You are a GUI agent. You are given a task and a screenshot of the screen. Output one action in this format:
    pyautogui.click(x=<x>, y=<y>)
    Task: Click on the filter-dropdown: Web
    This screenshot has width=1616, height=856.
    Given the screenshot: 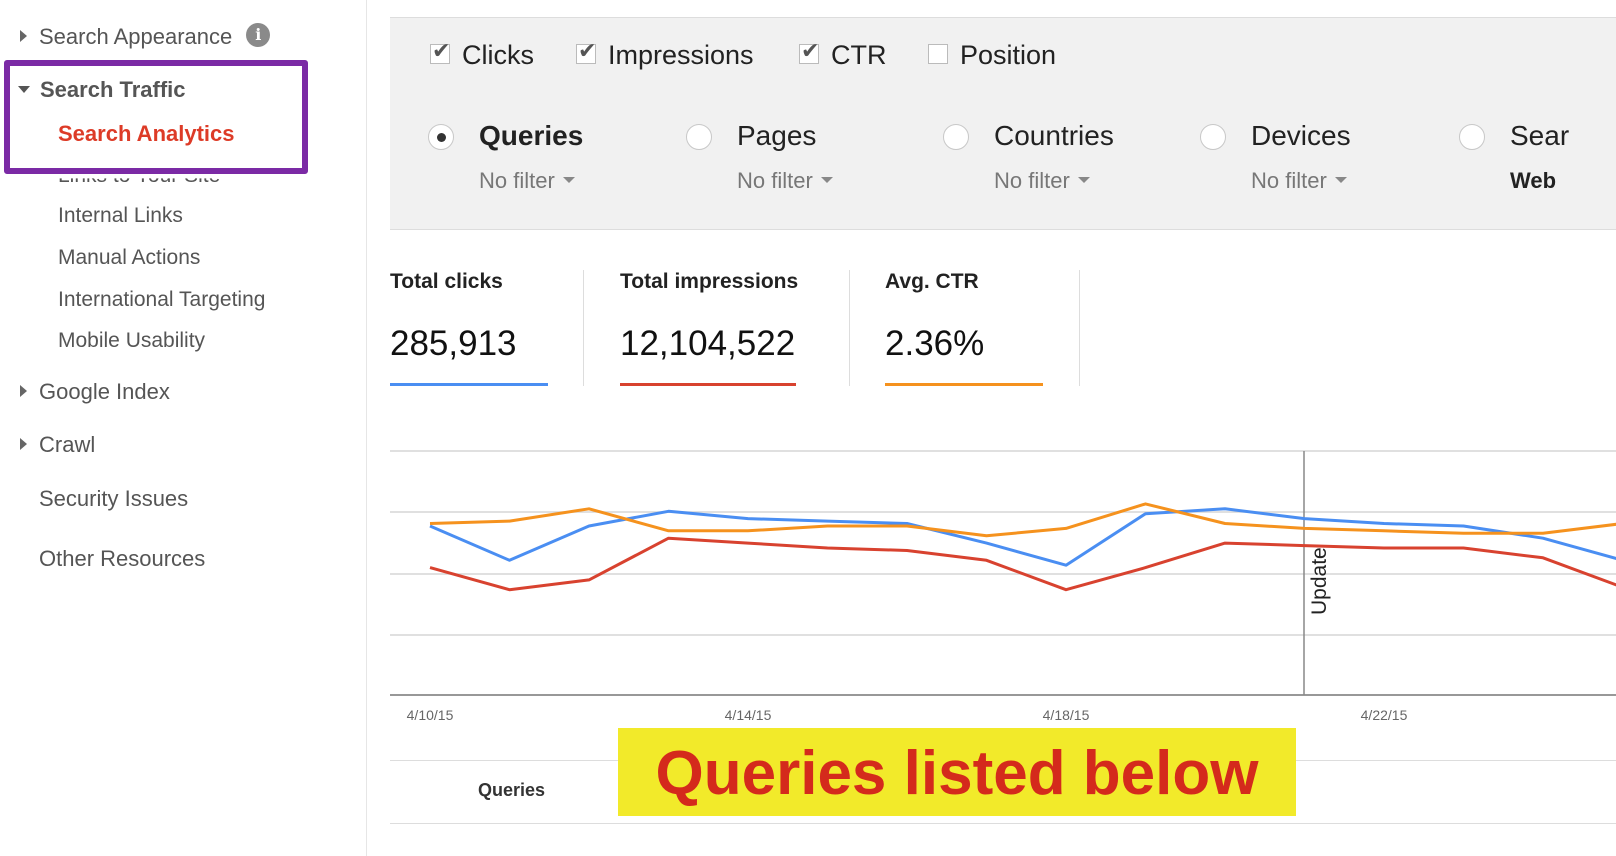 What is the action you would take?
    pyautogui.click(x=1533, y=181)
    